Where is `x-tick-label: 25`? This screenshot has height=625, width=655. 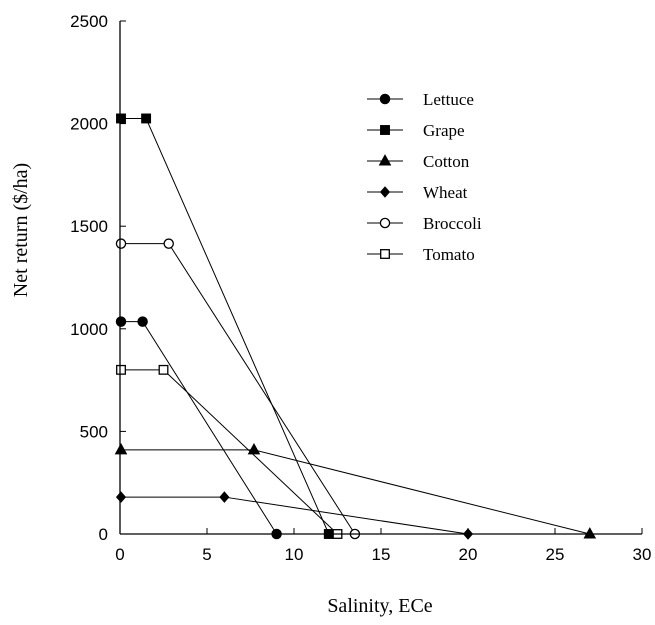 x-tick-label: 25 is located at coordinates (555, 554).